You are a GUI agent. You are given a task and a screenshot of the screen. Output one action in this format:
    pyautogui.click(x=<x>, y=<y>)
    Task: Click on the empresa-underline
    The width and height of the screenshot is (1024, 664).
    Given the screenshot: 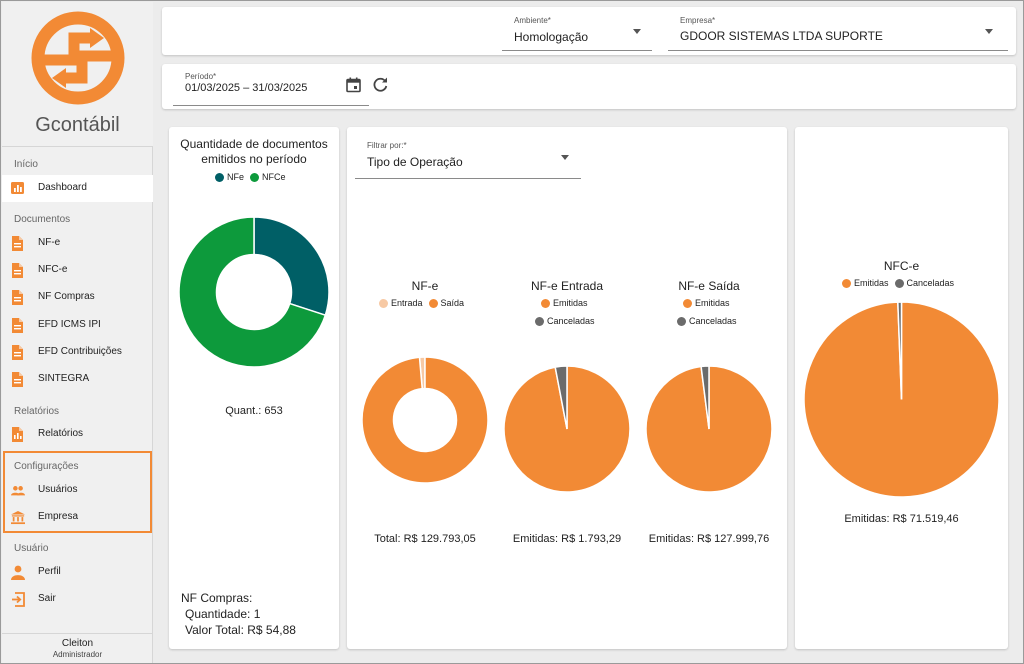 What is the action you would take?
    pyautogui.click(x=838, y=50)
    